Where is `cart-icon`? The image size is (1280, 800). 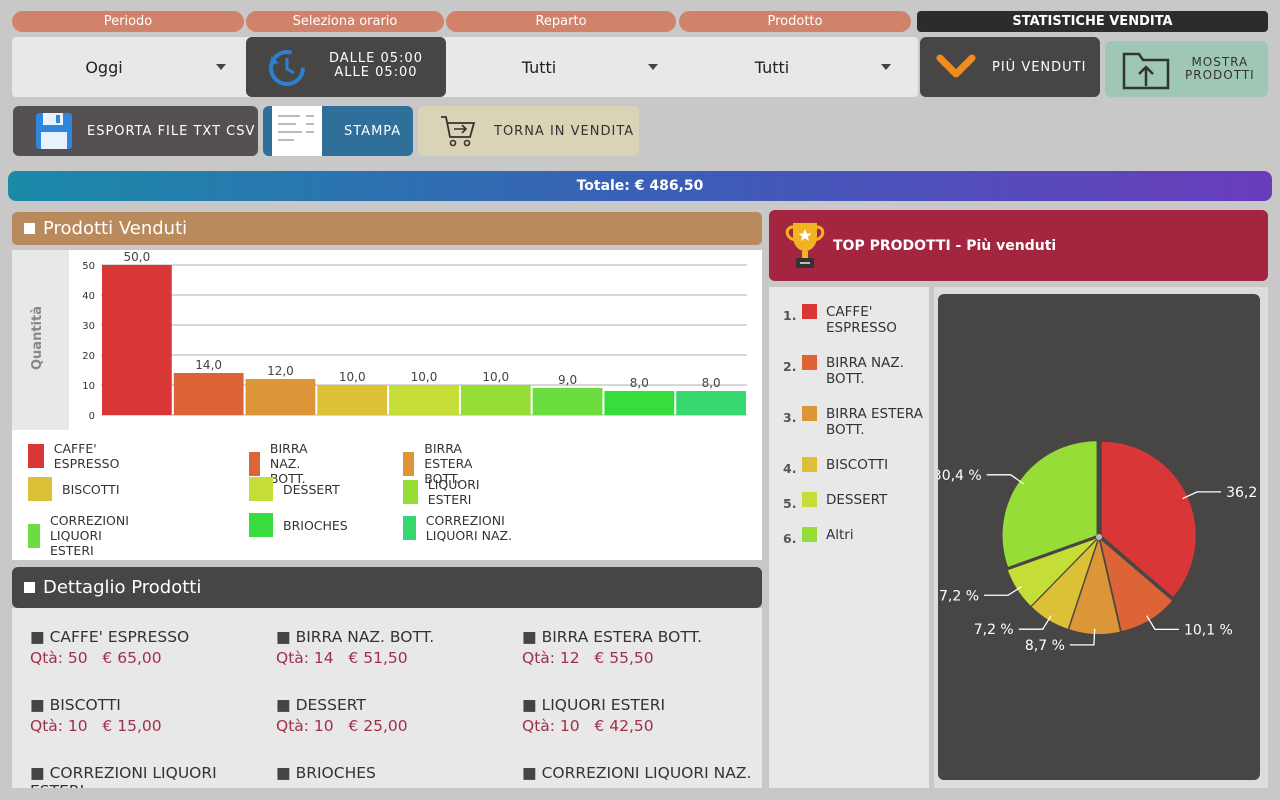 cart-icon is located at coordinates (458, 131).